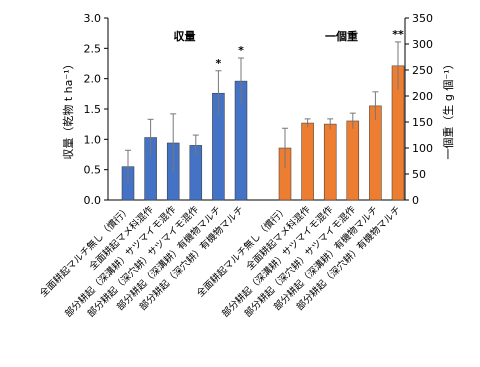  What do you see at coordinates (93, 170) in the screenshot?
I see `y-tick-label: 0.5` at bounding box center [93, 170].